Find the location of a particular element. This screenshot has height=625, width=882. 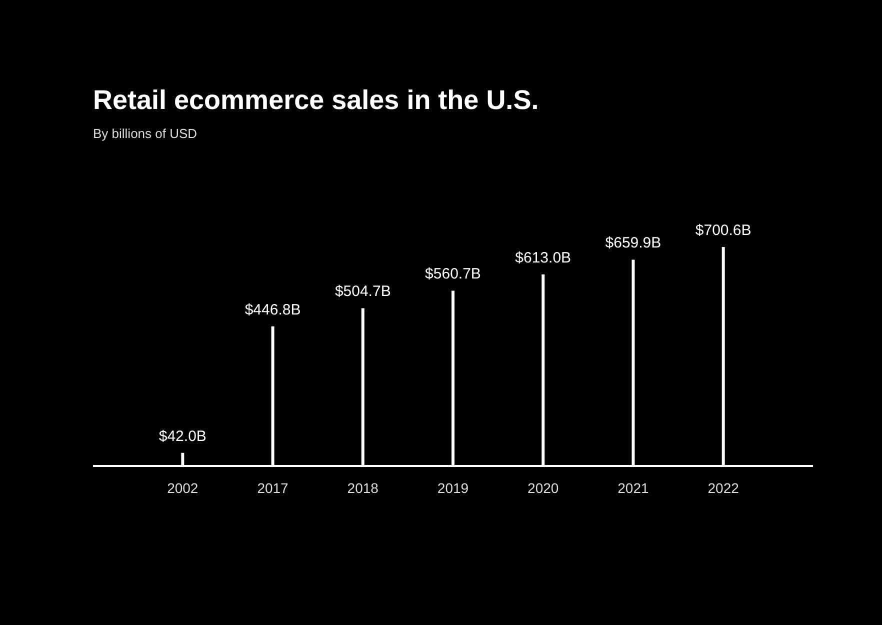

x-tick-label: 2018 is located at coordinates (363, 488).